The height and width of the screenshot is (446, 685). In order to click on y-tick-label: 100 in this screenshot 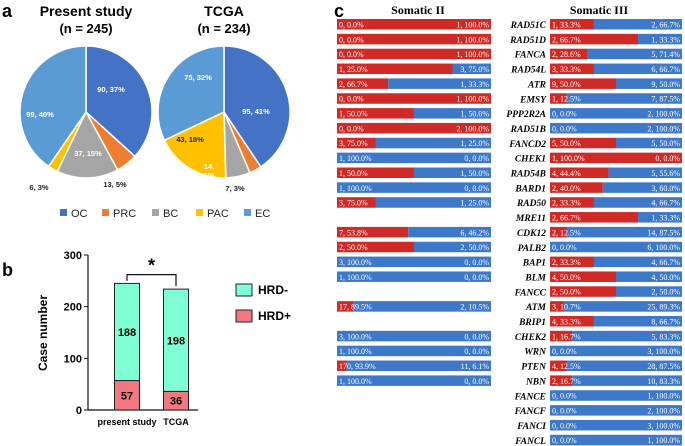, I will do `click(73, 359)`.